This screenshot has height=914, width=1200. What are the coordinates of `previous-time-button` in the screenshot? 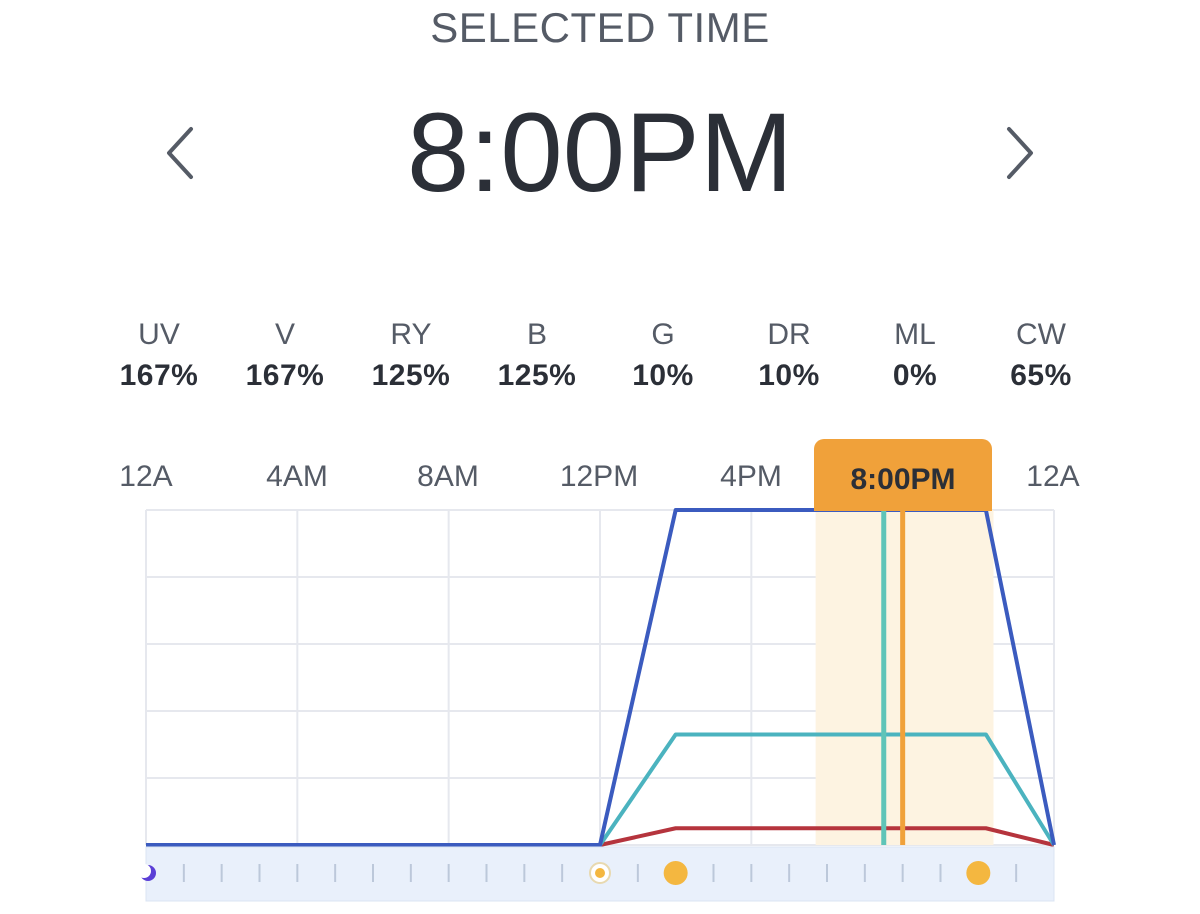 It's located at (180, 153).